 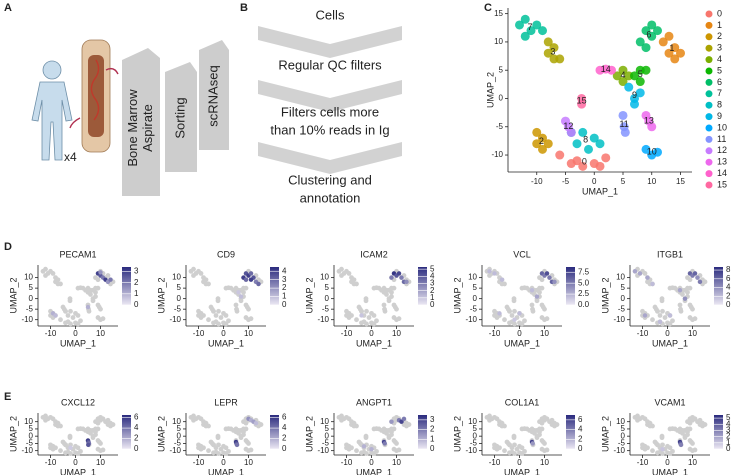 I want to click on colorbar-tick-label: 5, so click(x=728, y=417).